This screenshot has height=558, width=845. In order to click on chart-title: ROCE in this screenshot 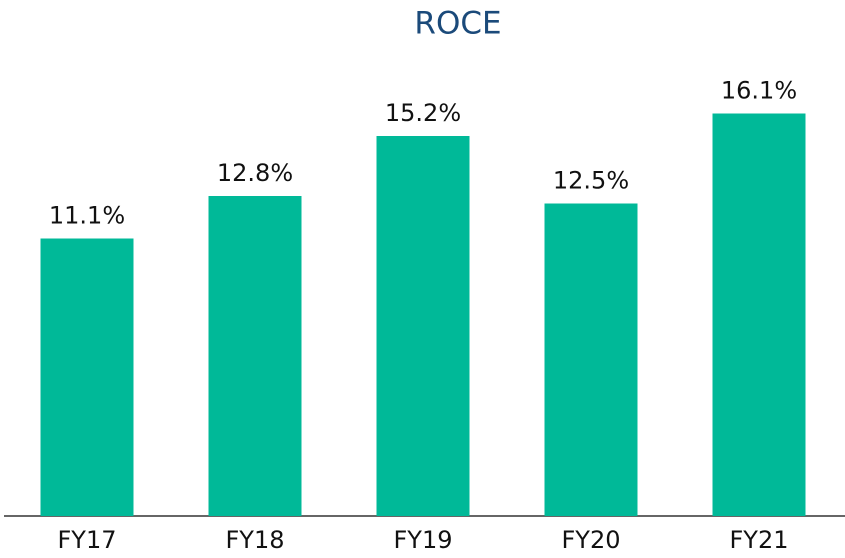, I will do `click(457, 24)`.